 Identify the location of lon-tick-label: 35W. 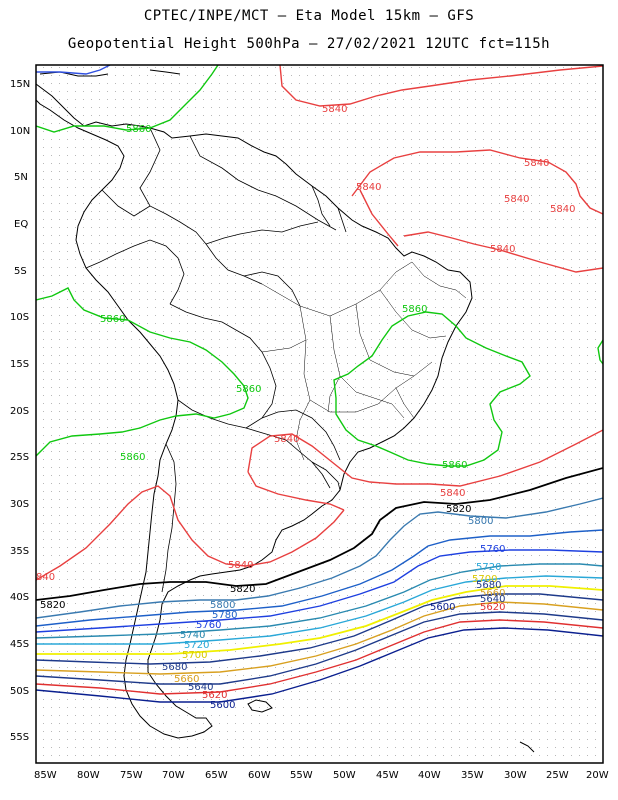
(472, 775).